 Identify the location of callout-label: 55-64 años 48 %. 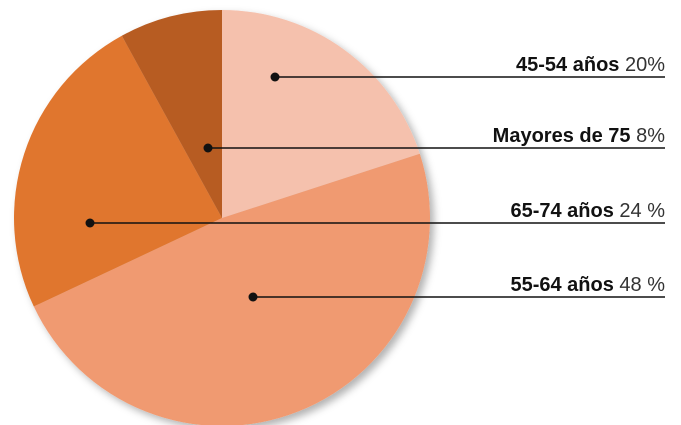
(587, 285).